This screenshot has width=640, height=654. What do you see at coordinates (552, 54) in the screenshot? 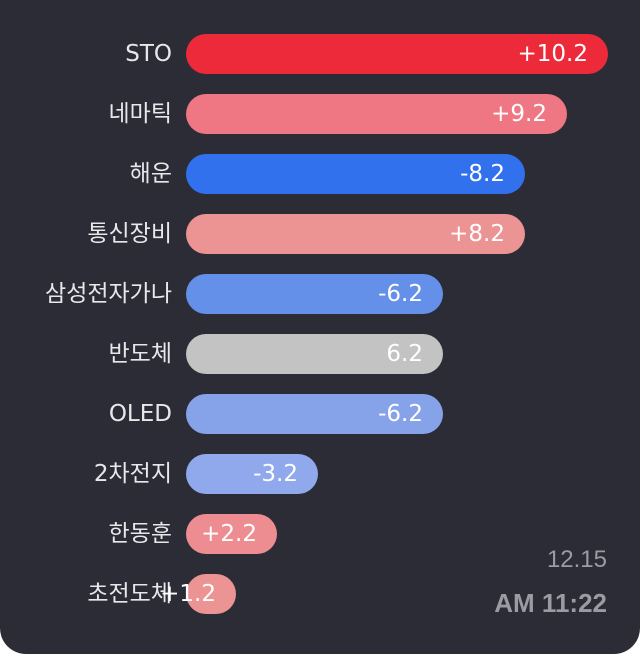
I see `bar-value-label: +10.2` at bounding box center [552, 54].